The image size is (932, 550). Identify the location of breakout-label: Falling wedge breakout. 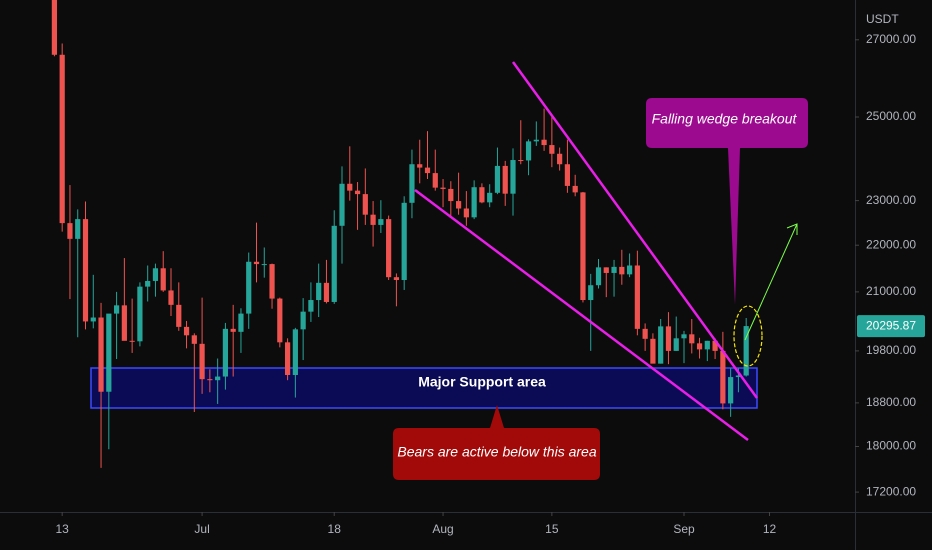
(725, 119).